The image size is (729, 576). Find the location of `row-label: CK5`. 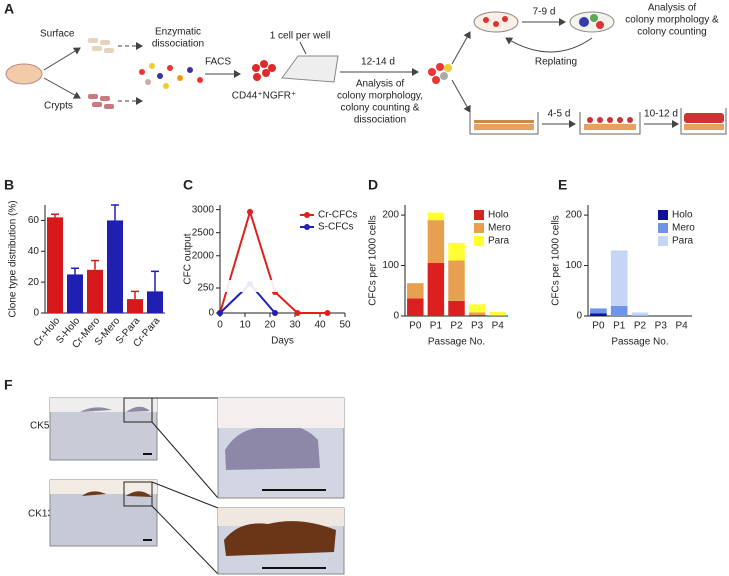

row-label: CK5 is located at coordinates (40, 426).